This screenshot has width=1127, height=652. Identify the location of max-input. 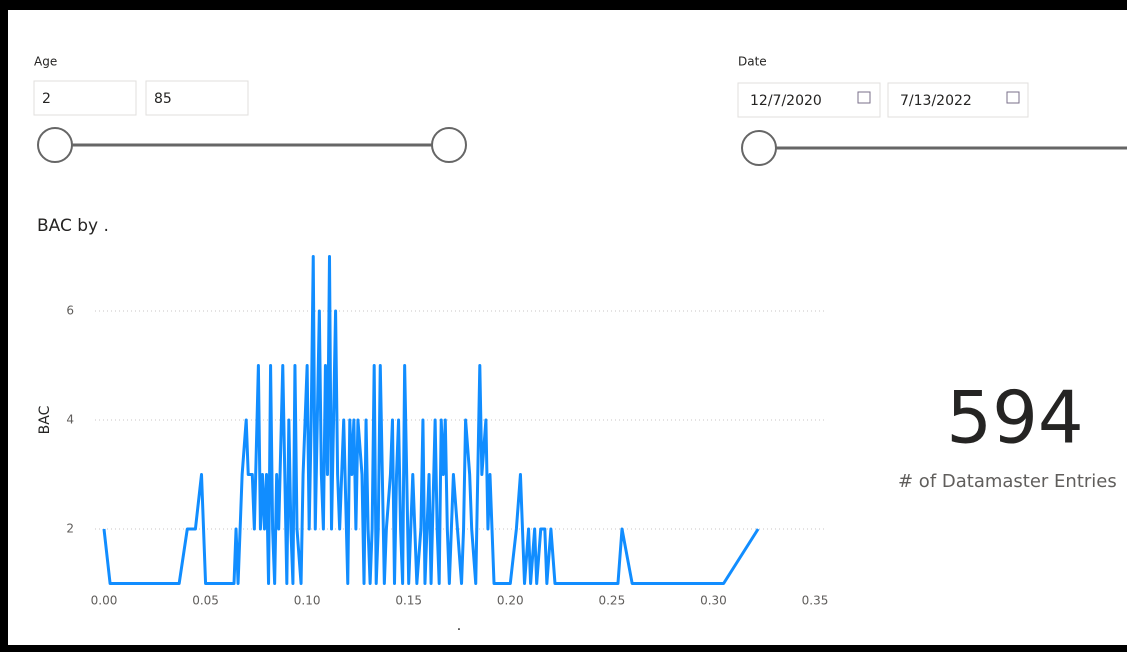
(197, 98).